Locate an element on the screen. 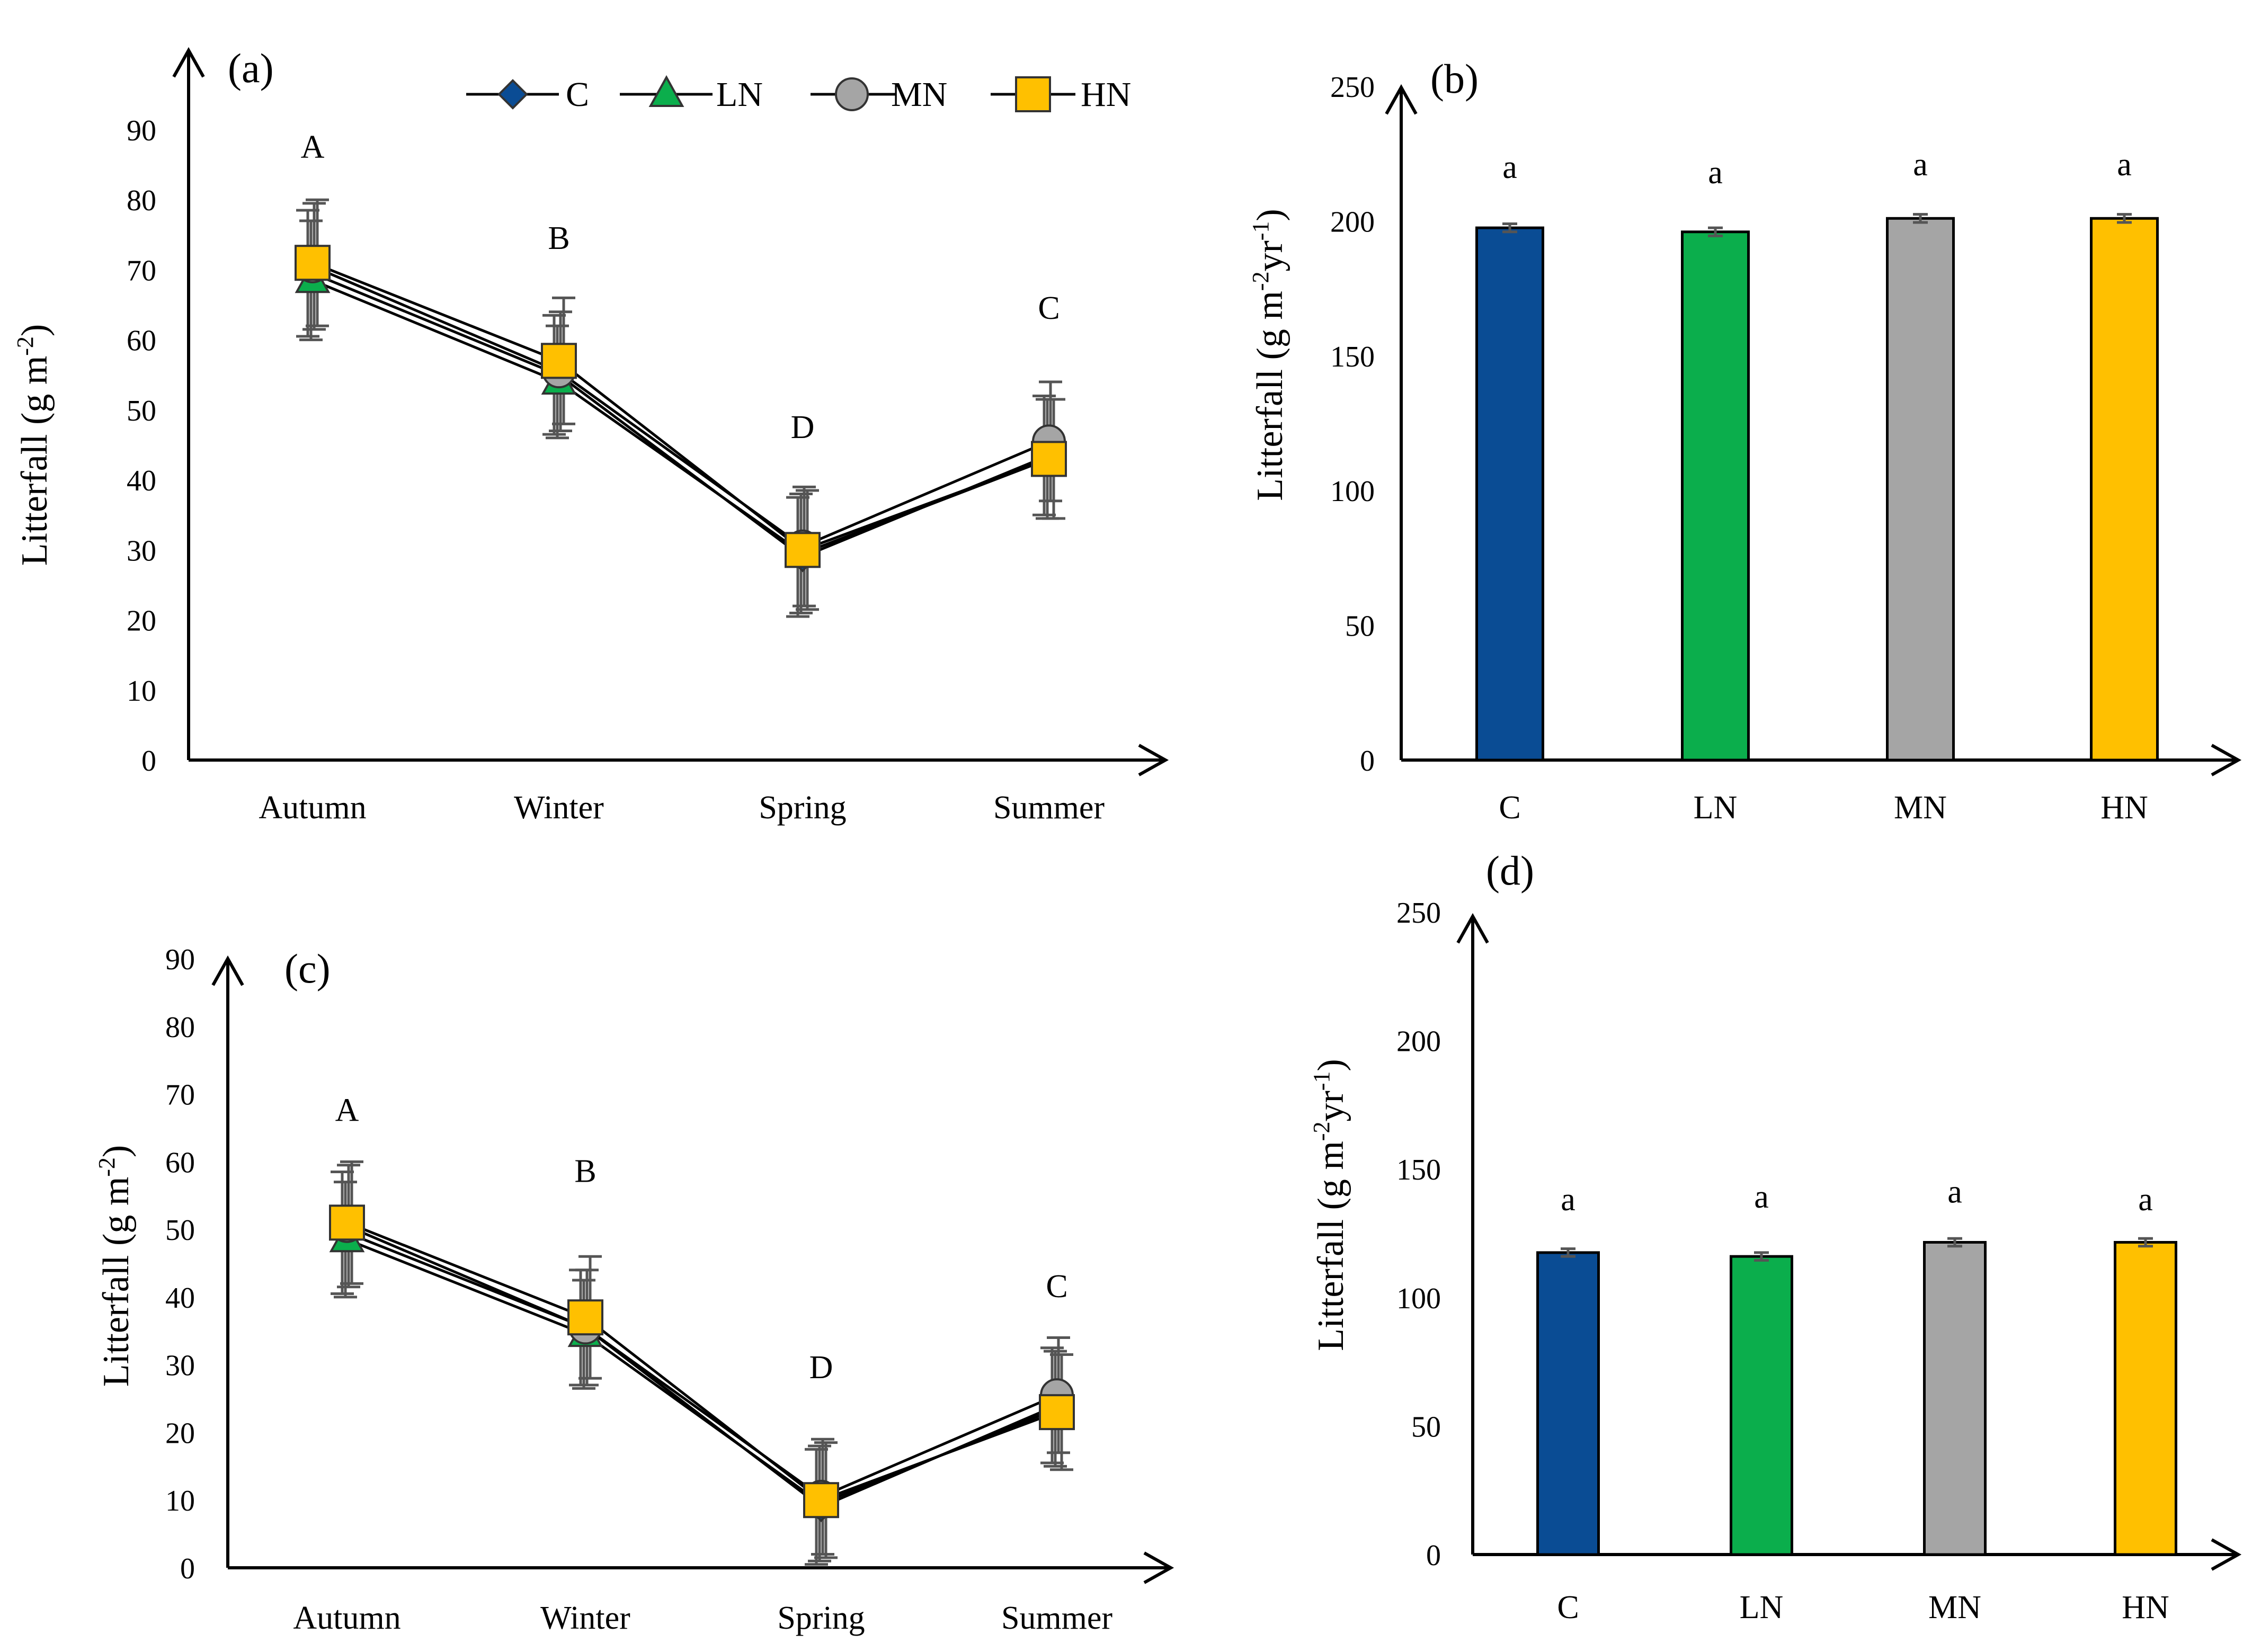 This screenshot has height=1652, width=2261. y-tick-label: 100 is located at coordinates (1418, 1299).